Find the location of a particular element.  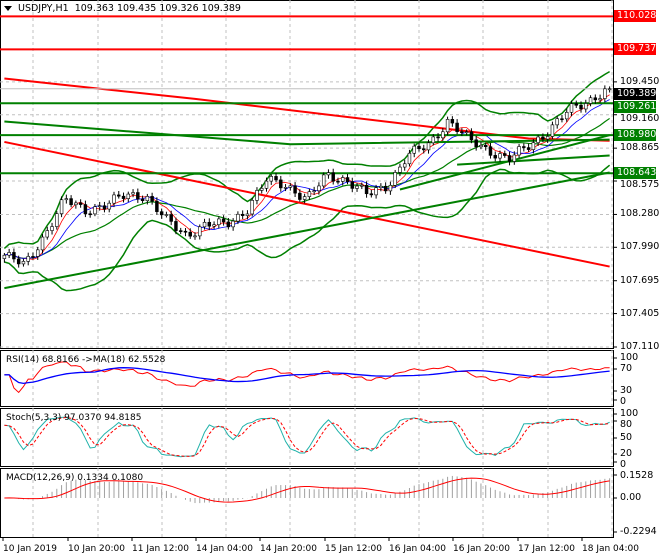

y-tick-label: 108.280 is located at coordinates (640, 214).